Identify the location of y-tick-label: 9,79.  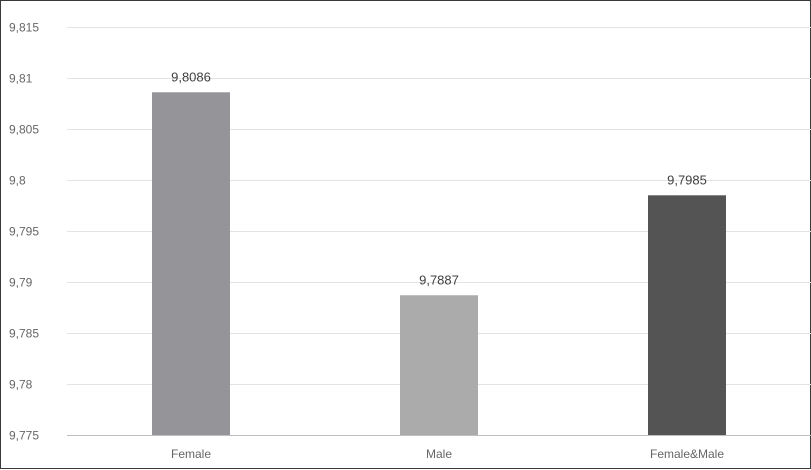
(21, 283).